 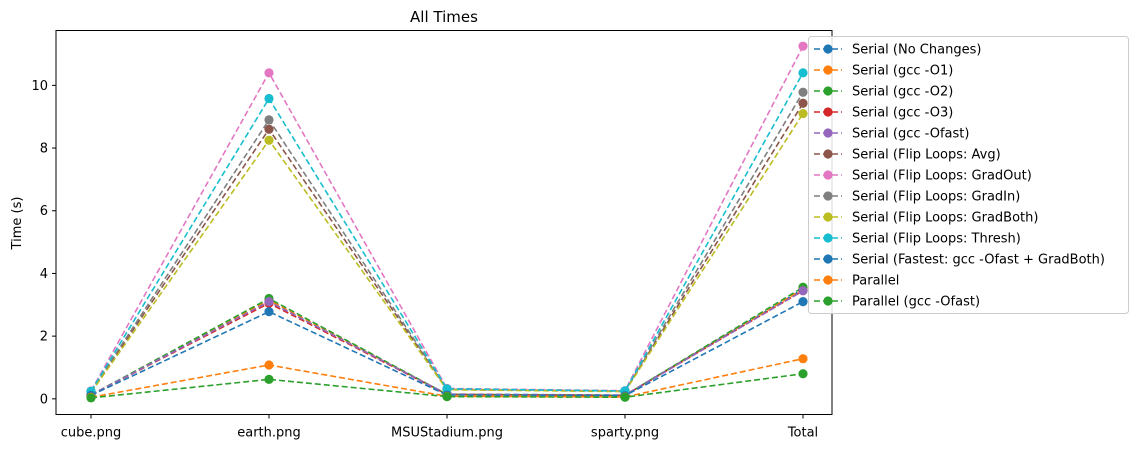 I want to click on series-group, so click(x=447, y=386).